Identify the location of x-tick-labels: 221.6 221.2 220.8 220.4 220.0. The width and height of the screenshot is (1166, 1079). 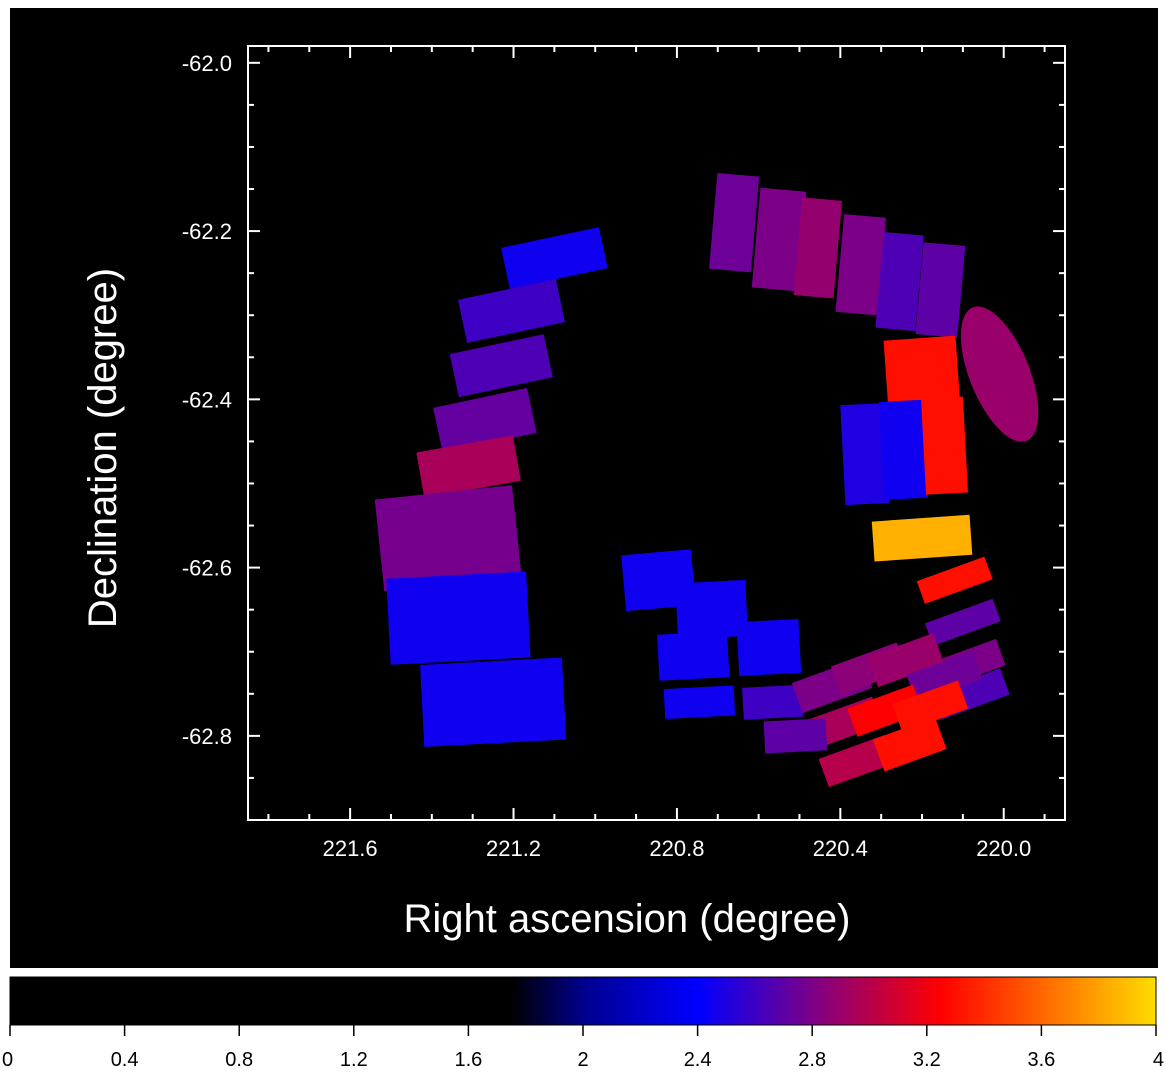
(677, 848).